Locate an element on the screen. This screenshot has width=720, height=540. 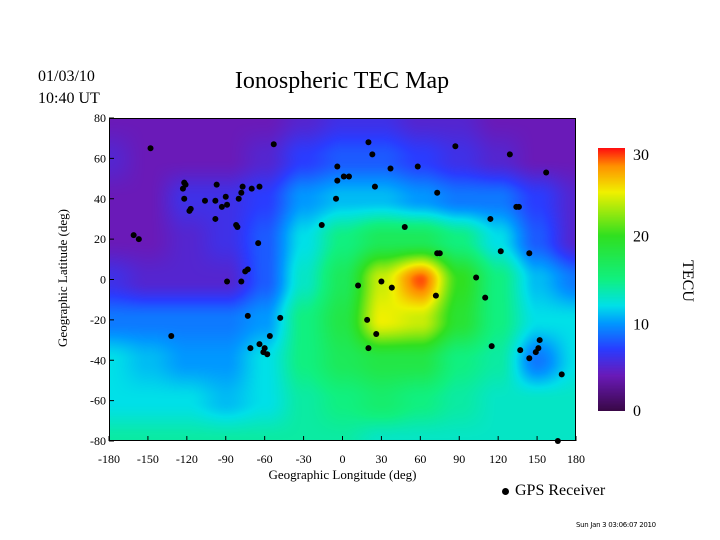
y-tick-label: 60 is located at coordinates (100, 158).